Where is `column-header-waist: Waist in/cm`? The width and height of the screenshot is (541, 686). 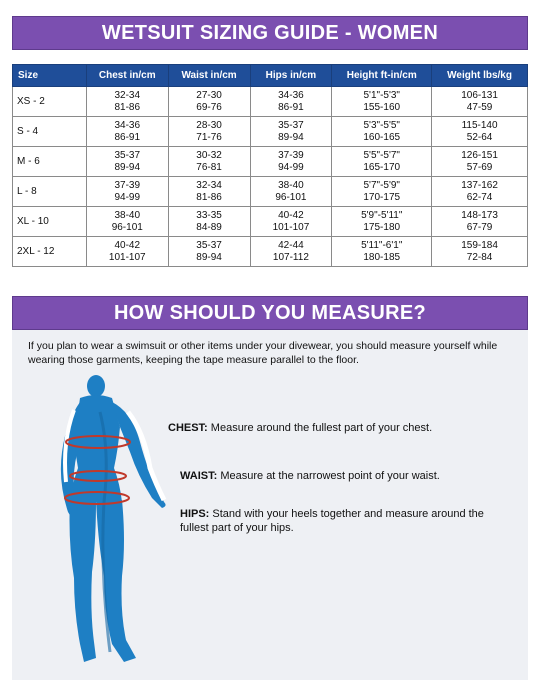 column-header-waist: Waist in/cm is located at coordinates (209, 75).